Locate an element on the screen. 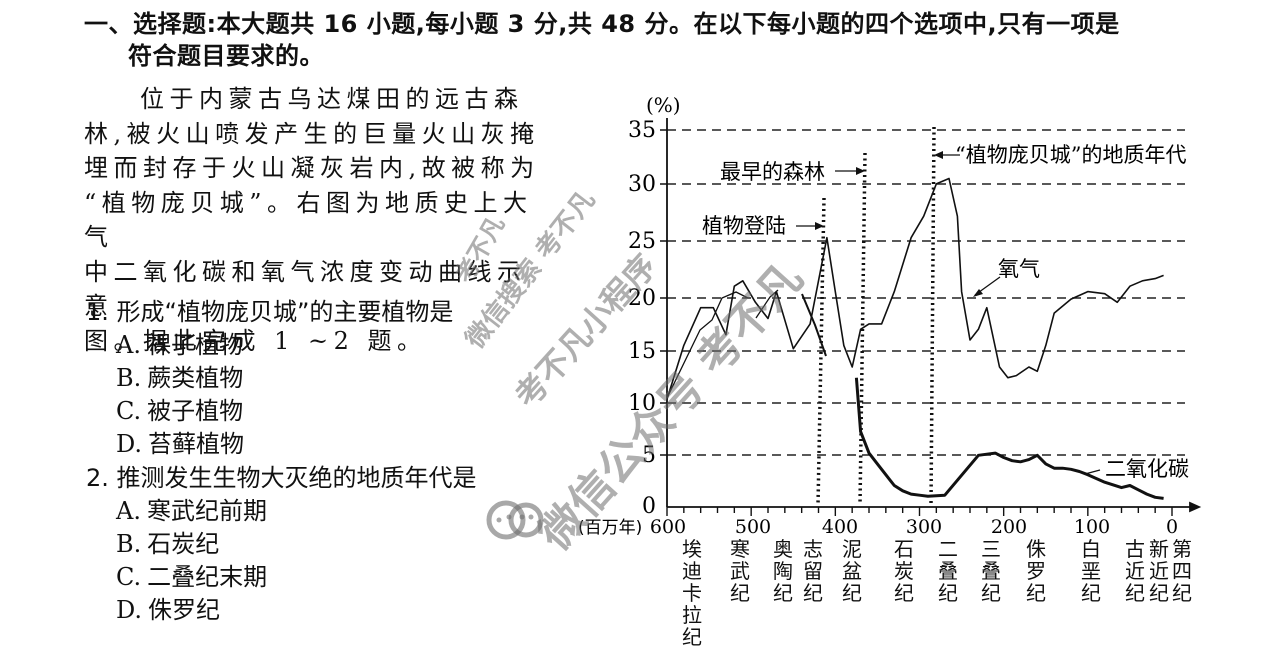 Image resolution: width=1270 pixels, height=649 pixels. x-tick-label: 200 is located at coordinates (1009, 527).